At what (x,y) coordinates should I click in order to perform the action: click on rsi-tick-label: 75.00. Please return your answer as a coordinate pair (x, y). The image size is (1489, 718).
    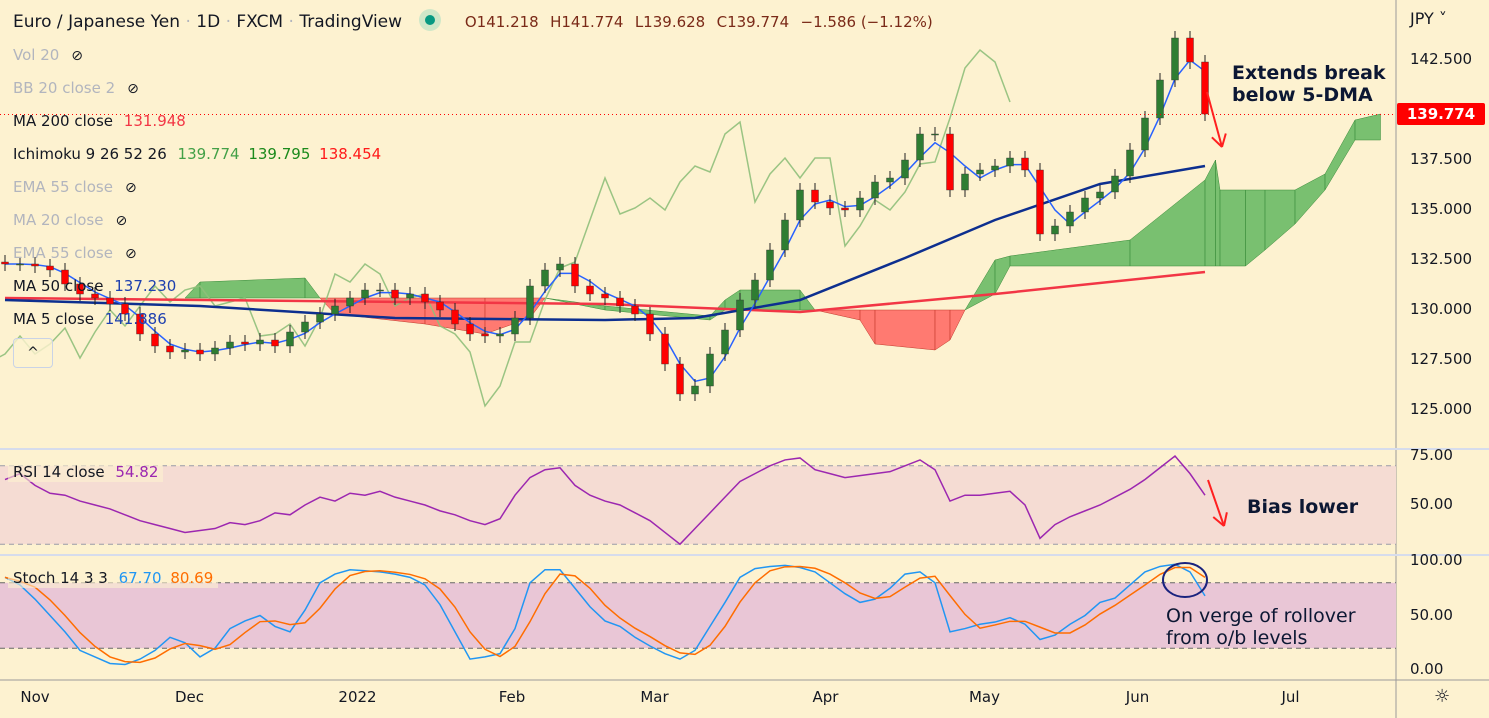
    Looking at the image, I should click on (1431, 455).